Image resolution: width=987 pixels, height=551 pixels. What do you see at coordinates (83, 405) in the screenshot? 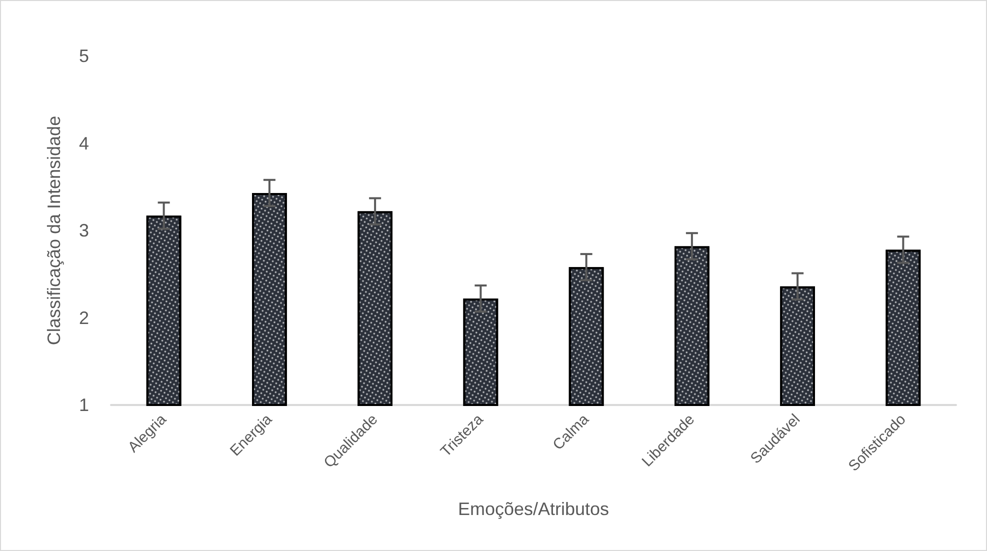
I see `y-tick-label: 1` at bounding box center [83, 405].